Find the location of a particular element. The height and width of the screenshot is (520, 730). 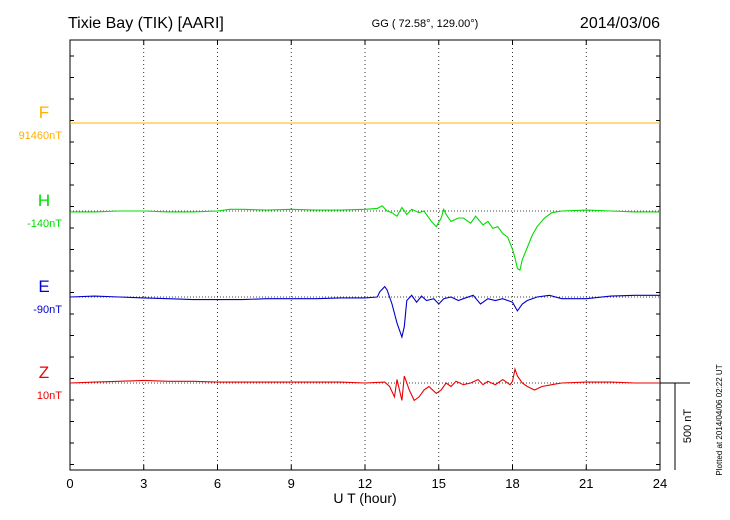

x-axis-label: U T (hour) is located at coordinates (364, 498).